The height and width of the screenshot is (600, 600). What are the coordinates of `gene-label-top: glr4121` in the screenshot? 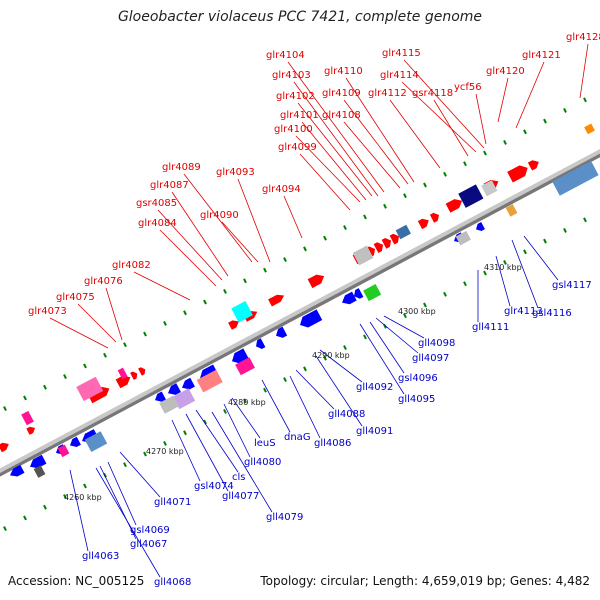 It's located at (541, 55).